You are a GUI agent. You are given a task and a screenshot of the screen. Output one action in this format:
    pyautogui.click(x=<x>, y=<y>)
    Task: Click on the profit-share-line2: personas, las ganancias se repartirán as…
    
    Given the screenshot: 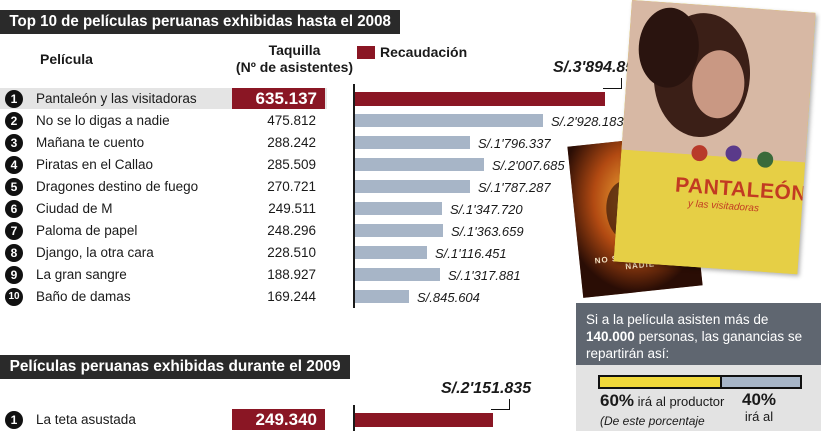 What is the action you would take?
    pyautogui.click(x=694, y=345)
    